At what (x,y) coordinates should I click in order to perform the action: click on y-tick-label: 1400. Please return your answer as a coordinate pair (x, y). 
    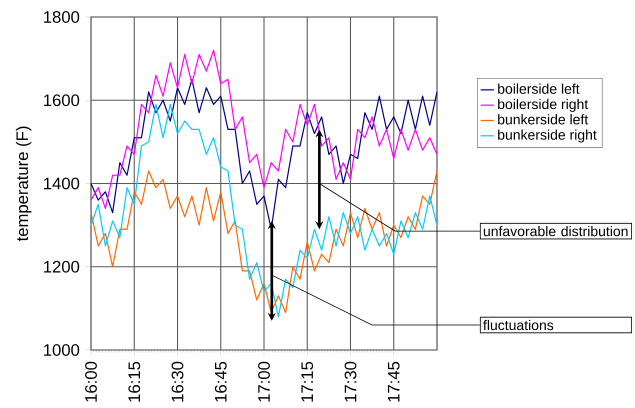
    Looking at the image, I should click on (62, 183).